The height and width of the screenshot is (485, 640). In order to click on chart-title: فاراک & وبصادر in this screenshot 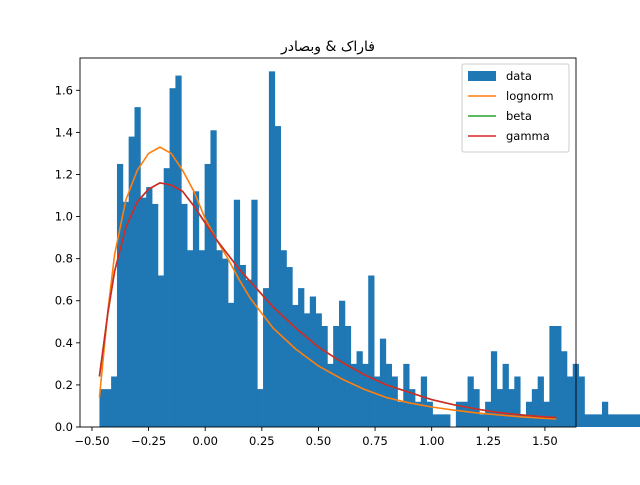, I will do `click(327, 47)`.